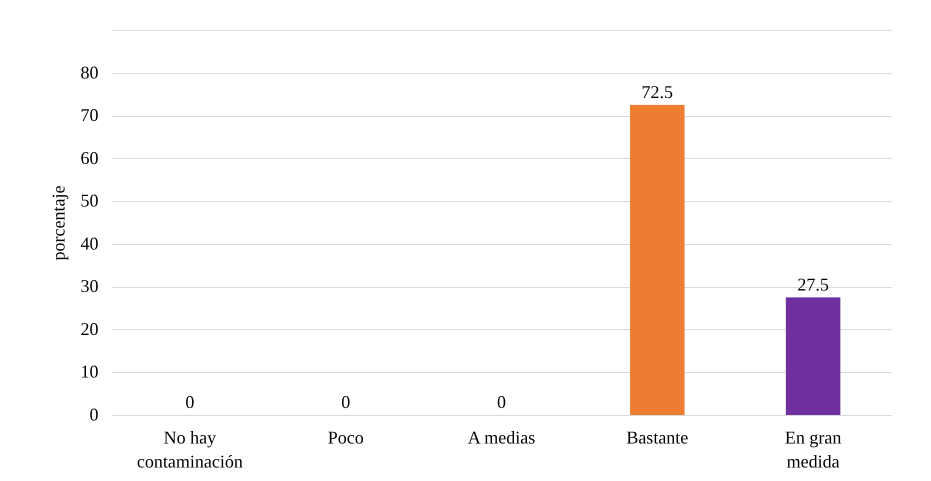 This screenshot has width=931, height=481. What do you see at coordinates (89, 200) in the screenshot?
I see `y-tick-label: 50` at bounding box center [89, 200].